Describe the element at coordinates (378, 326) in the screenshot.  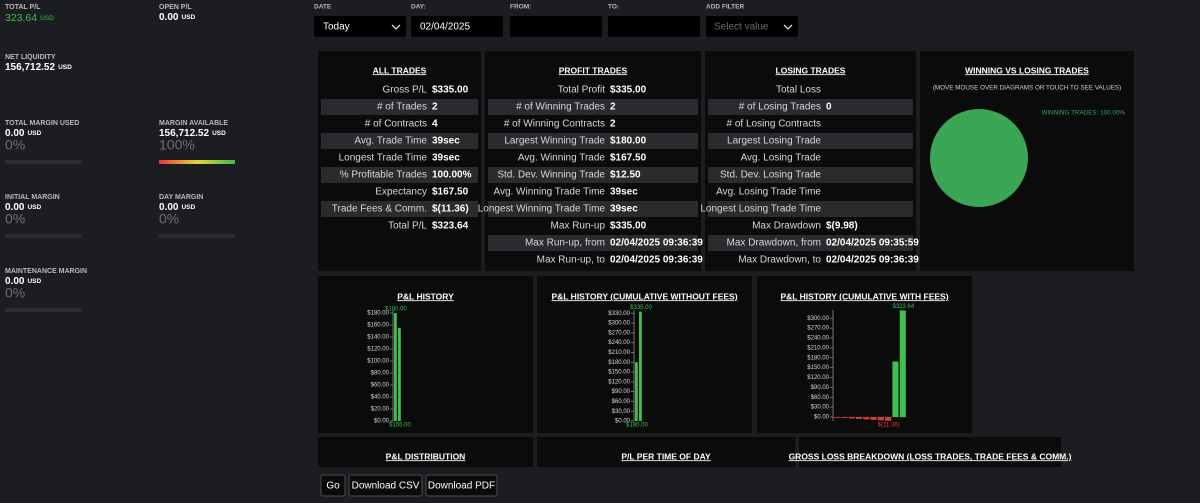
I see `y-tick-label: $160.00` at that location.